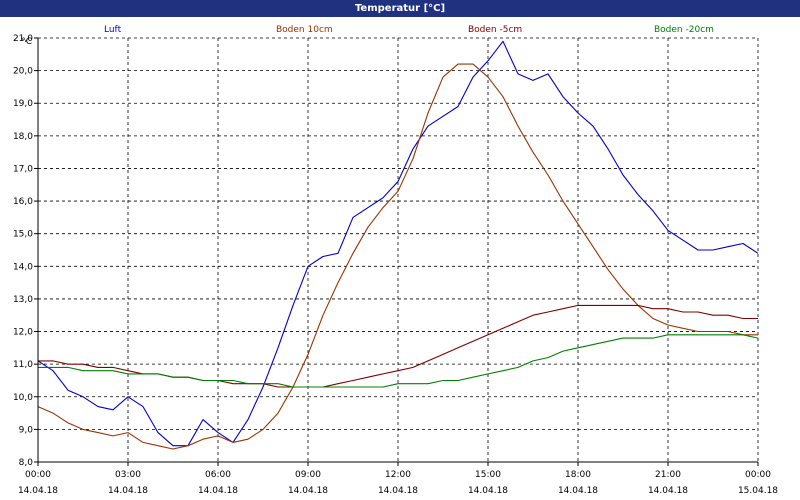 The height and width of the screenshot is (500, 800). What do you see at coordinates (23, 300) in the screenshot?
I see `y-tick-label: 13,0` at bounding box center [23, 300].